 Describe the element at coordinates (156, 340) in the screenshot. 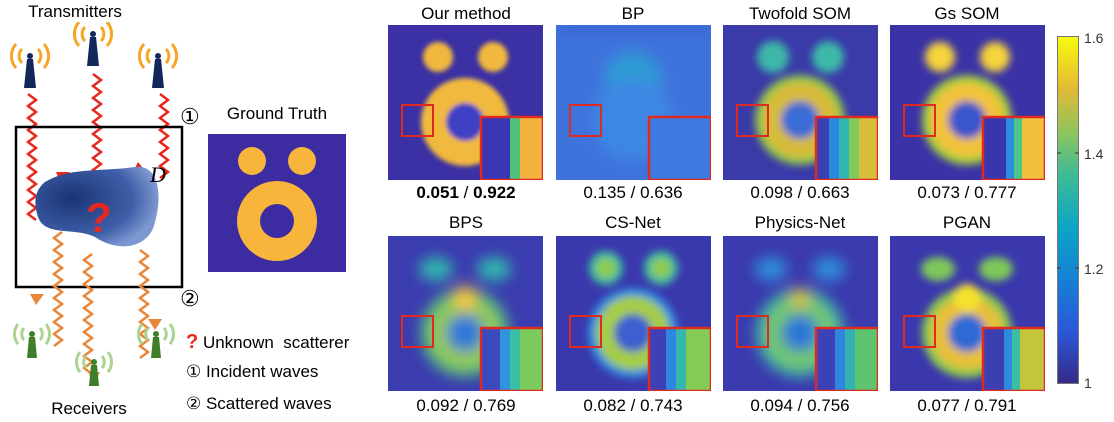

I see `receiver-antenna-right` at that location.